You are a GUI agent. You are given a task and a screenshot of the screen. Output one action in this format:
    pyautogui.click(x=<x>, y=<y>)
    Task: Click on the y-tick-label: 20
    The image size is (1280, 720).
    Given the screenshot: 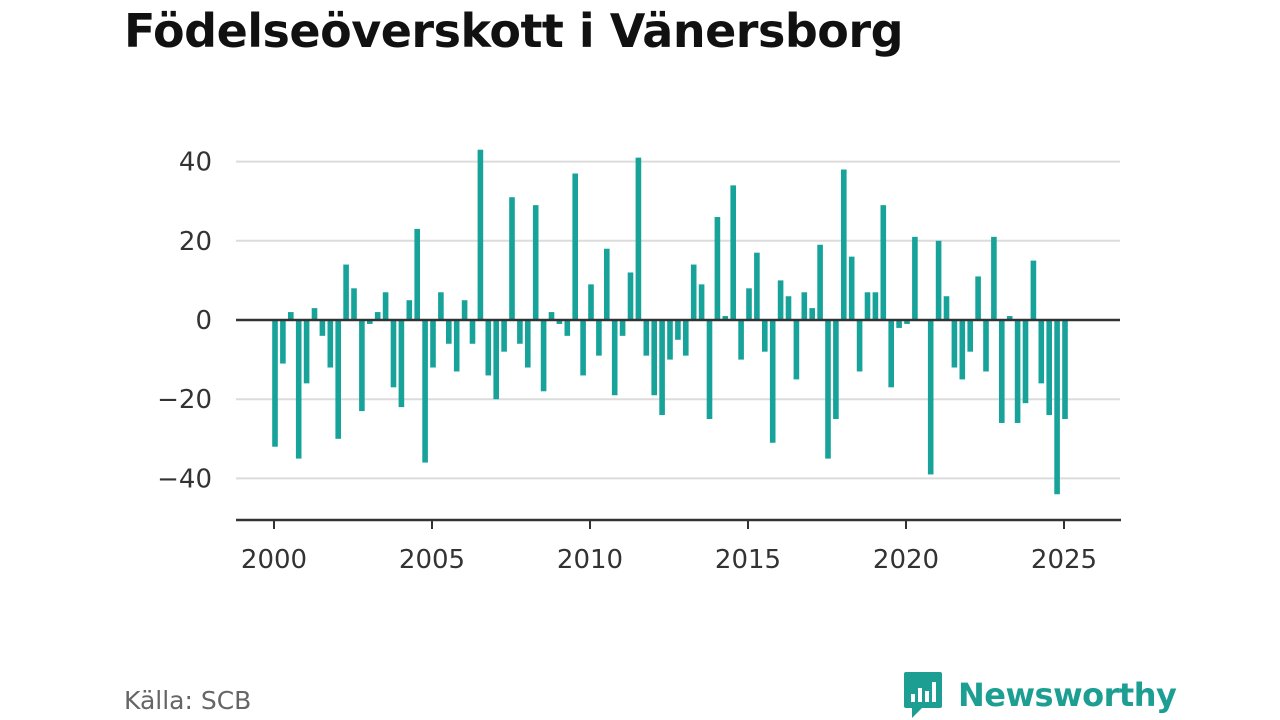 What is the action you would take?
    pyautogui.click(x=195, y=242)
    